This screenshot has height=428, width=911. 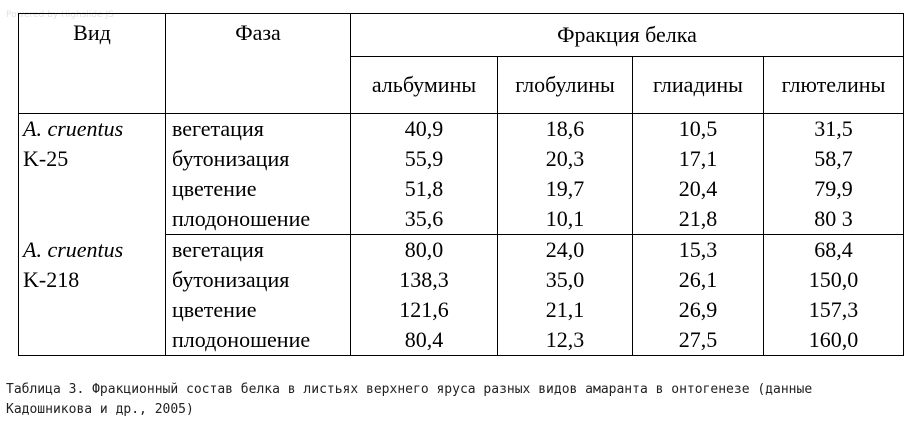 What do you see at coordinates (424, 340) in the screenshot?
I see `value-cell: 80,4` at bounding box center [424, 340].